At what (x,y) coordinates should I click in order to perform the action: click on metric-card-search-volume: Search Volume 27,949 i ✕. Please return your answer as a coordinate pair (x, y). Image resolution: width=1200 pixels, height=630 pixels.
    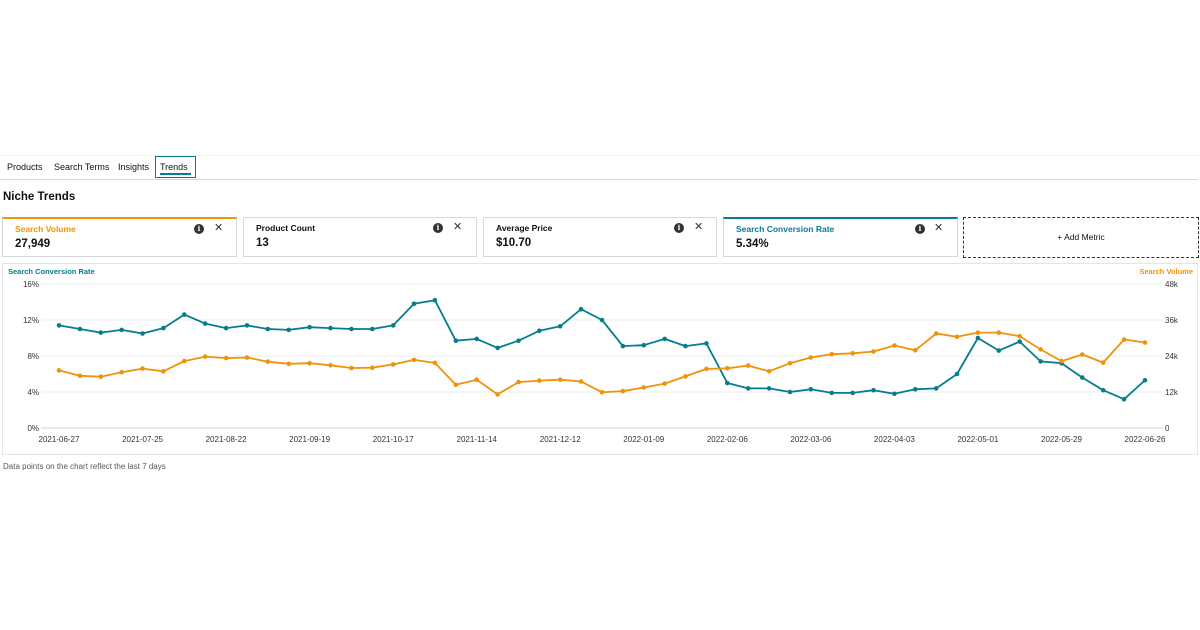
    Looking at the image, I should click on (119, 237).